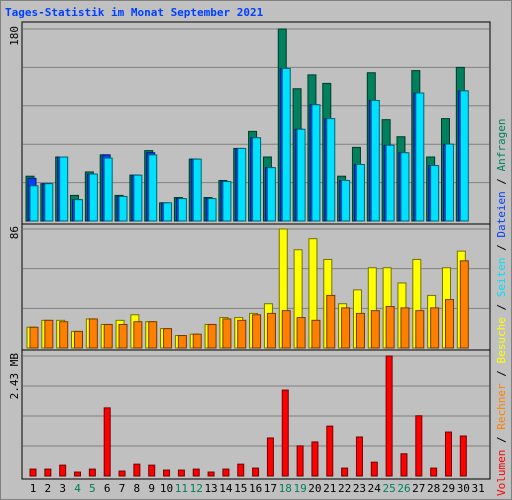 Image resolution: width=512 pixels, height=500 pixels. What do you see at coordinates (501, 278) in the screenshot?
I see `legend-entry: Seiten` at bounding box center [501, 278].